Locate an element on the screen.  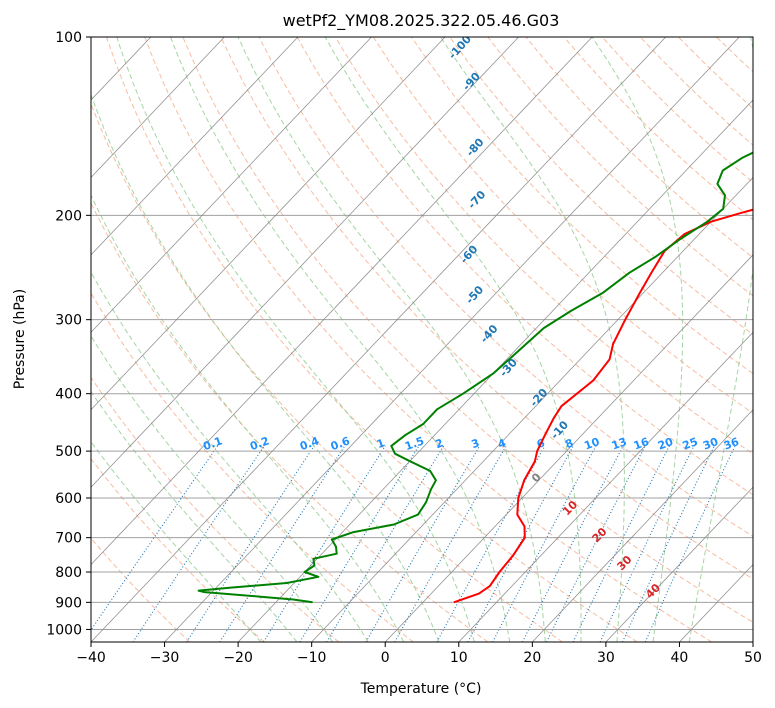
x-tick-label: 40 is located at coordinates (680, 658).